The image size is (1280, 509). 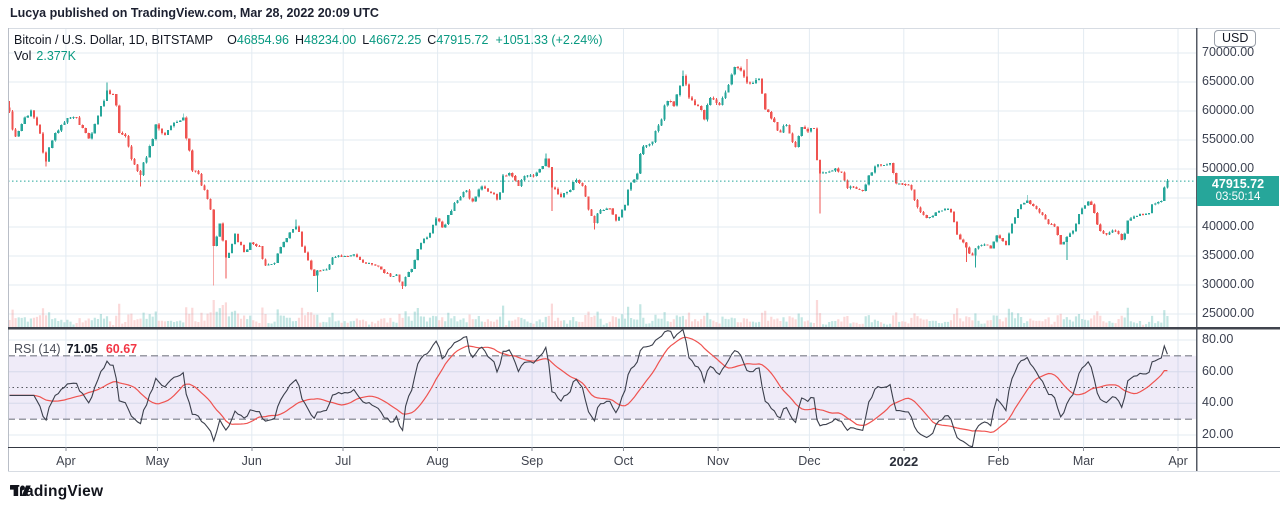 What do you see at coordinates (1228, 52) in the screenshot?
I see `price-tick-label: 70000.00` at bounding box center [1228, 52].